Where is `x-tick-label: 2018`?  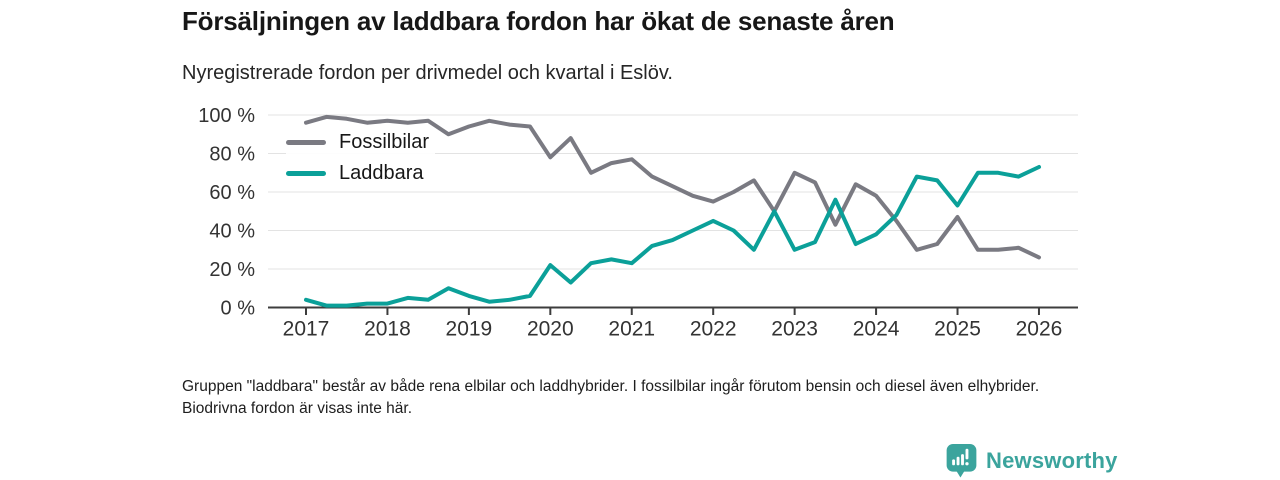 x-tick-label: 2018 is located at coordinates (387, 329).